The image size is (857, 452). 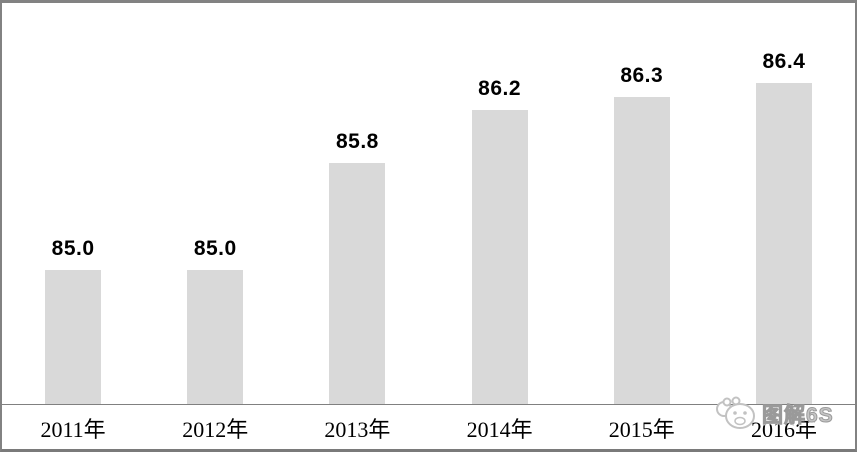 What do you see at coordinates (642, 75) in the screenshot?
I see `bar-value-label: 86.3` at bounding box center [642, 75].